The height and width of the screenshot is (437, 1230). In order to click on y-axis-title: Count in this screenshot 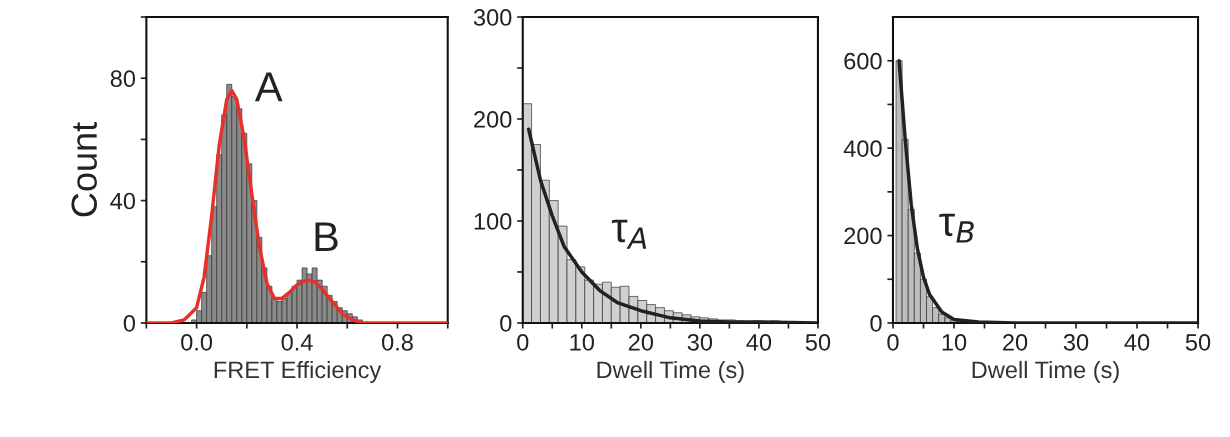, I will do `click(84, 169)`.